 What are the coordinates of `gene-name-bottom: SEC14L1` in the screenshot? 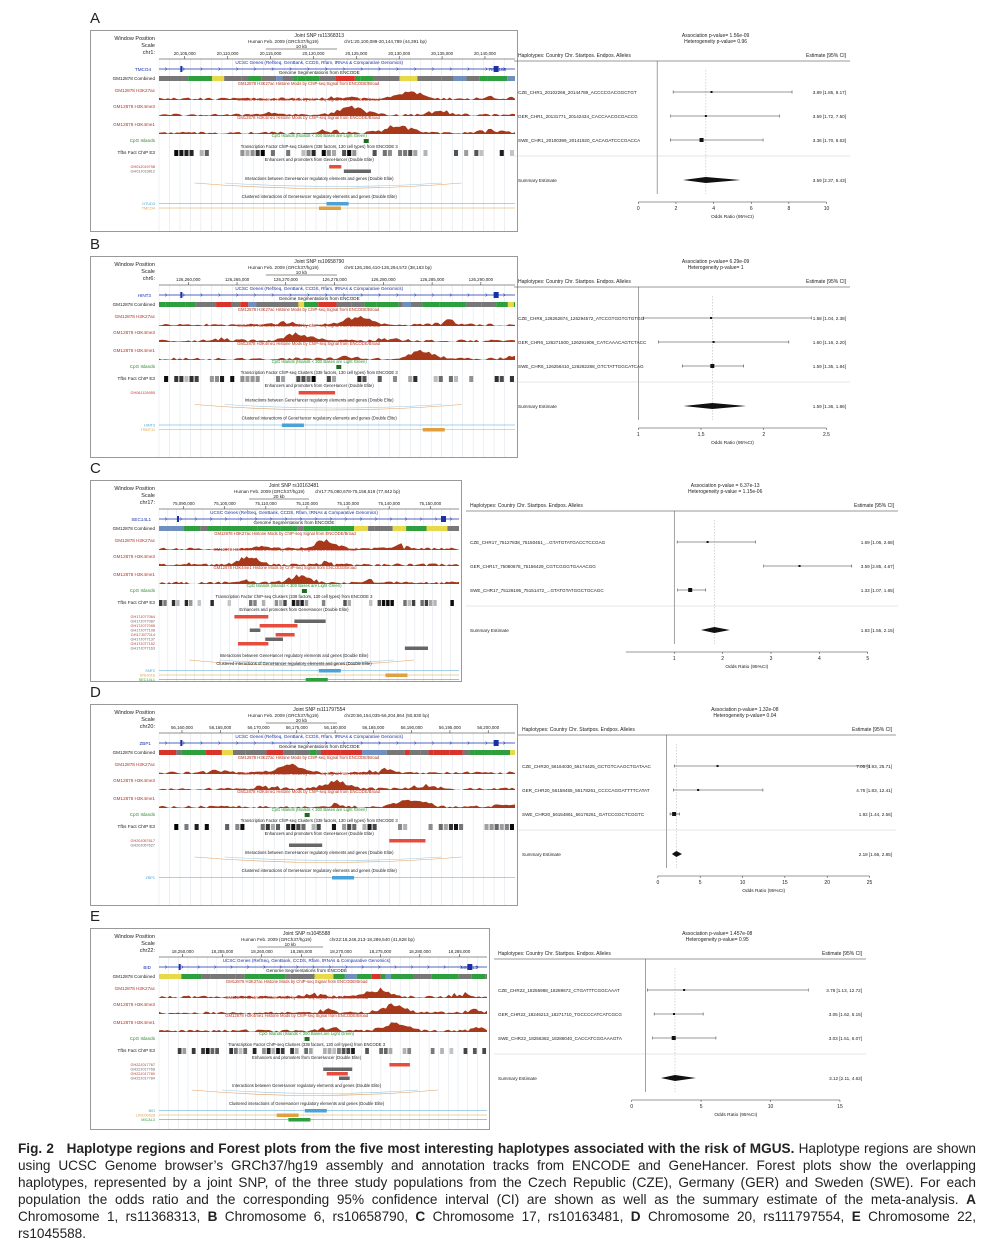 It's located at (147, 680).